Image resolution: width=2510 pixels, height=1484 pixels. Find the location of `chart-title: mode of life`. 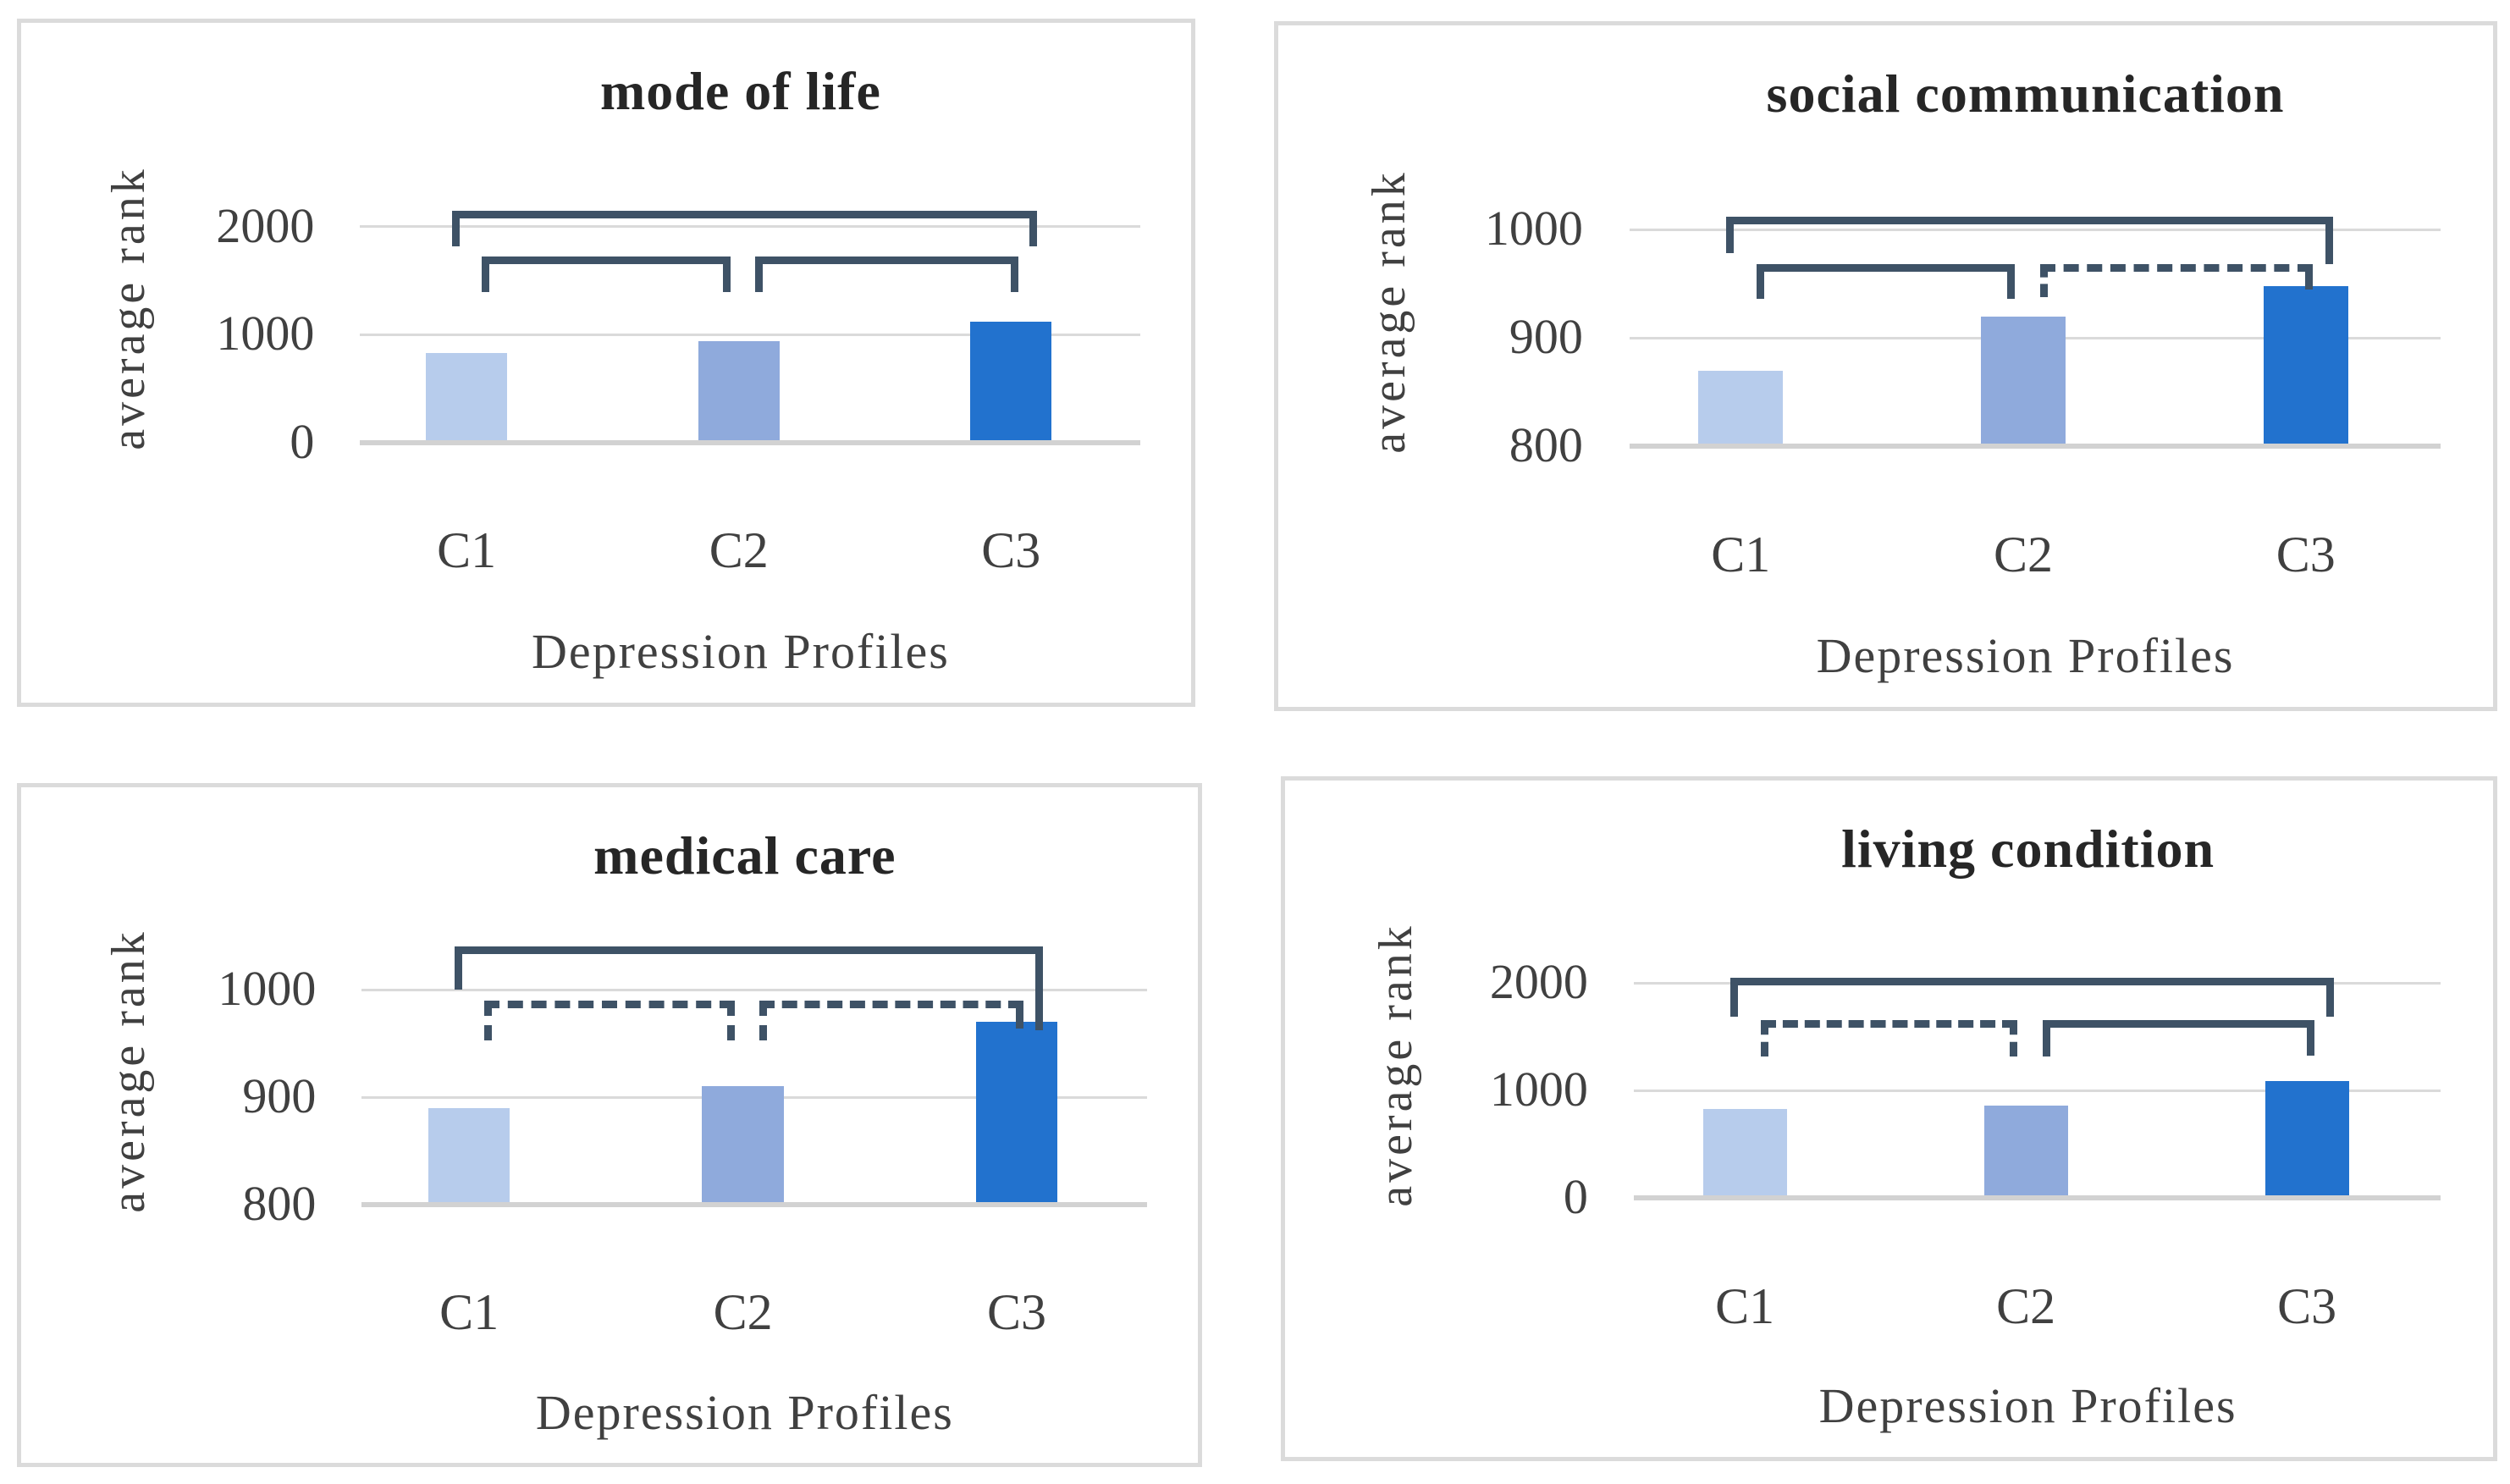

chart-title: mode of life is located at coordinates (740, 91).